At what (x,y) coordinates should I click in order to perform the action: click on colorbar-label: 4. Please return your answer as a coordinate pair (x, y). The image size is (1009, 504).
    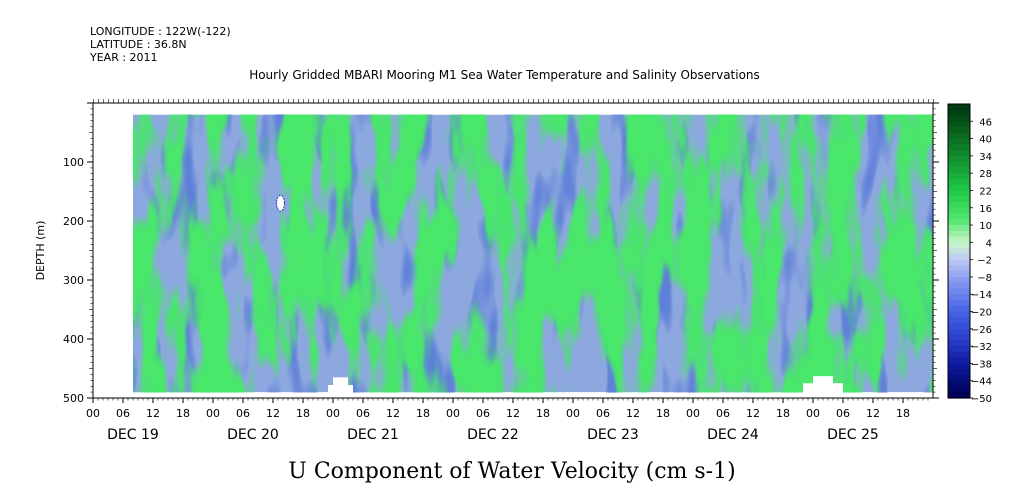
    Looking at the image, I should click on (989, 243).